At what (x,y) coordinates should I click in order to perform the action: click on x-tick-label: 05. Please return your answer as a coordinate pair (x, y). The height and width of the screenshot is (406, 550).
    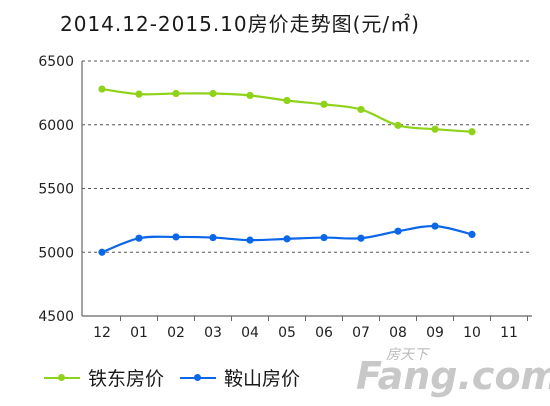
    Looking at the image, I should click on (287, 333).